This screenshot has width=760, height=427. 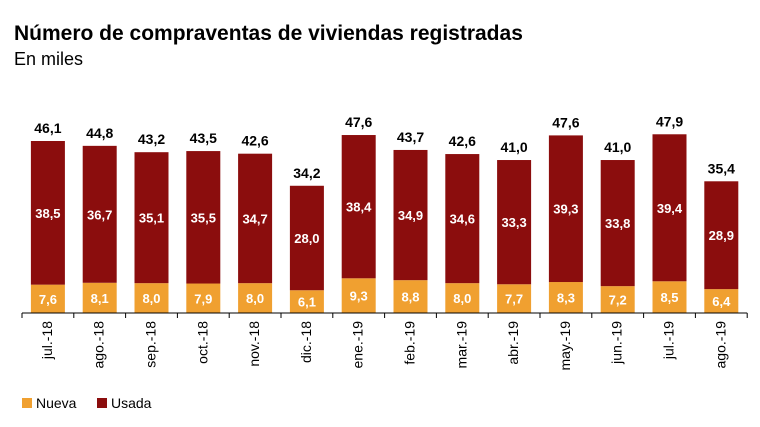 I want to click on data-label-usada: 33,3, so click(x=513, y=222).